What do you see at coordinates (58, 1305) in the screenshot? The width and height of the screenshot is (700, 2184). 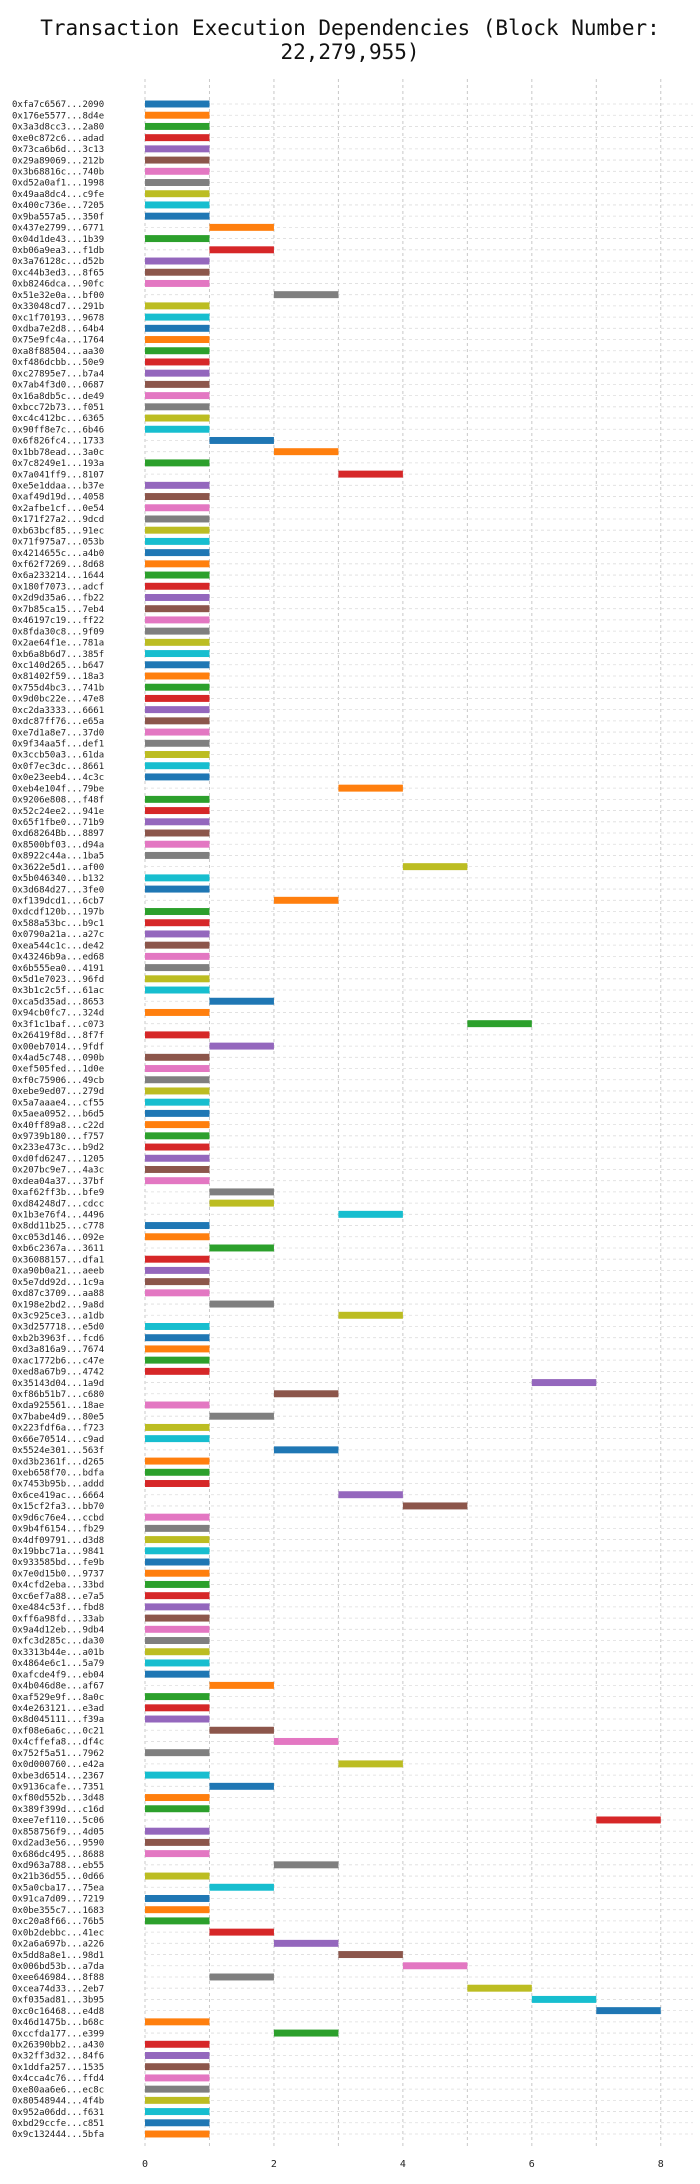 I see `transaction-label: 0x198e2bd2...9a8d` at bounding box center [58, 1305].